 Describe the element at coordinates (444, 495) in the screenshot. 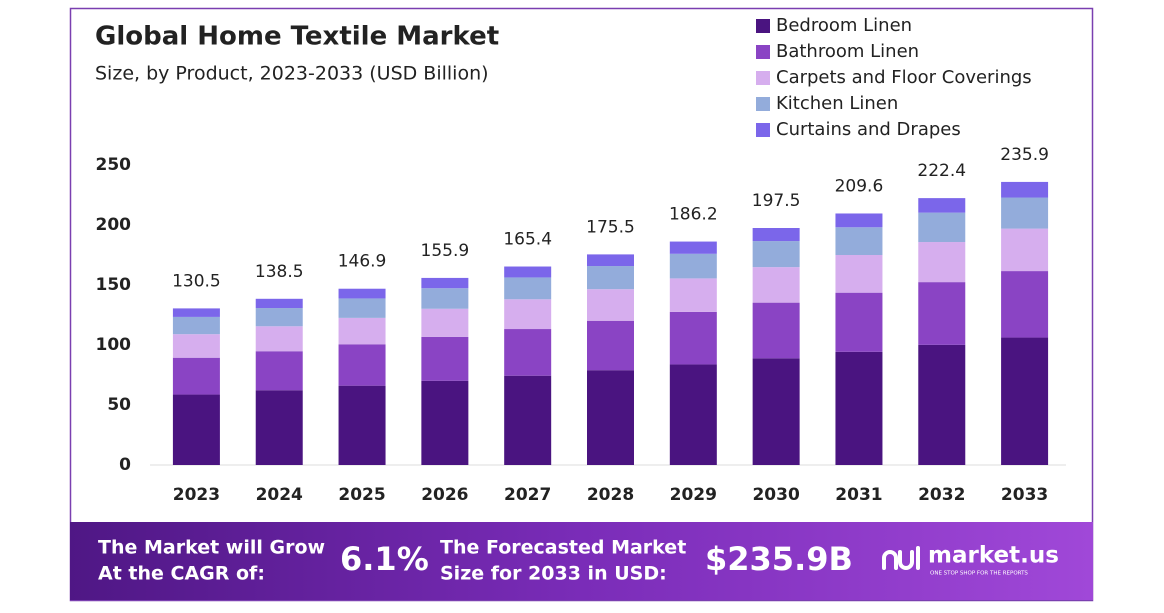

I see `x-tick-label: 2026` at that location.